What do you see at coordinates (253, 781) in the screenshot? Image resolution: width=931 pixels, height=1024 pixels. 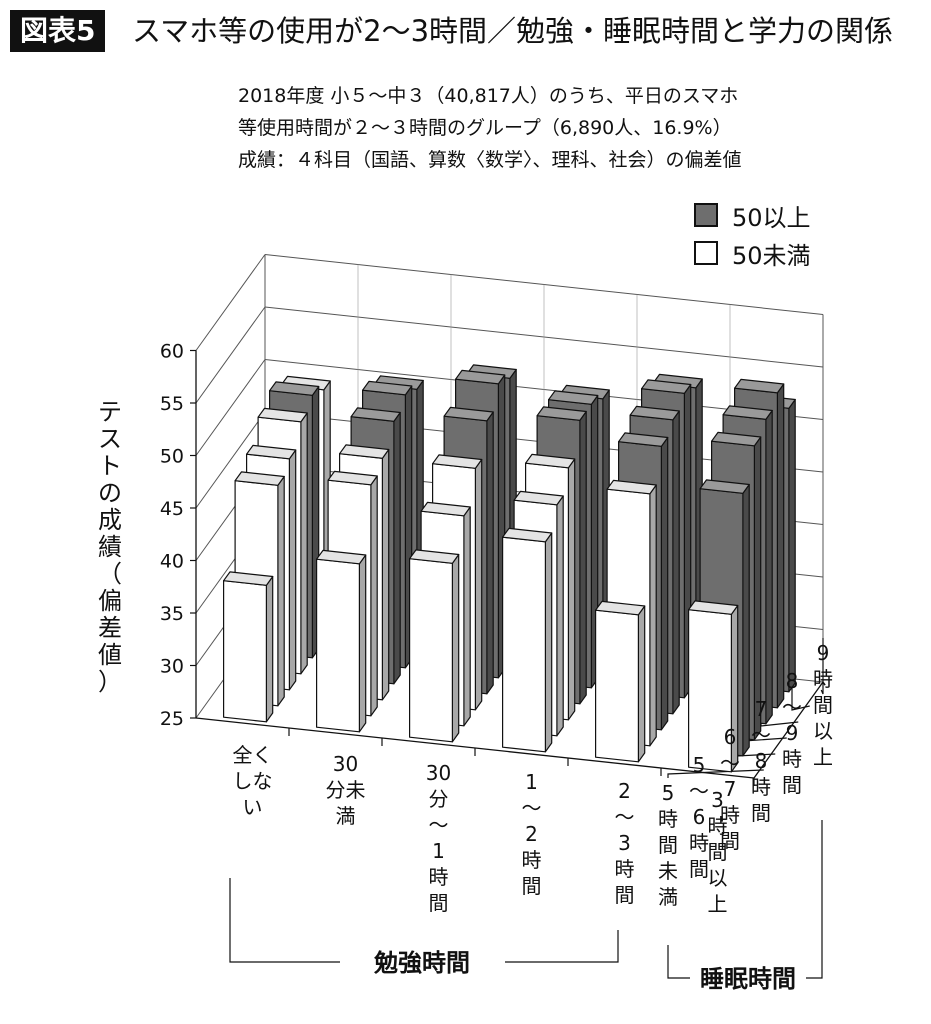 I see `x-tick-label: 全くしない` at bounding box center [253, 781].